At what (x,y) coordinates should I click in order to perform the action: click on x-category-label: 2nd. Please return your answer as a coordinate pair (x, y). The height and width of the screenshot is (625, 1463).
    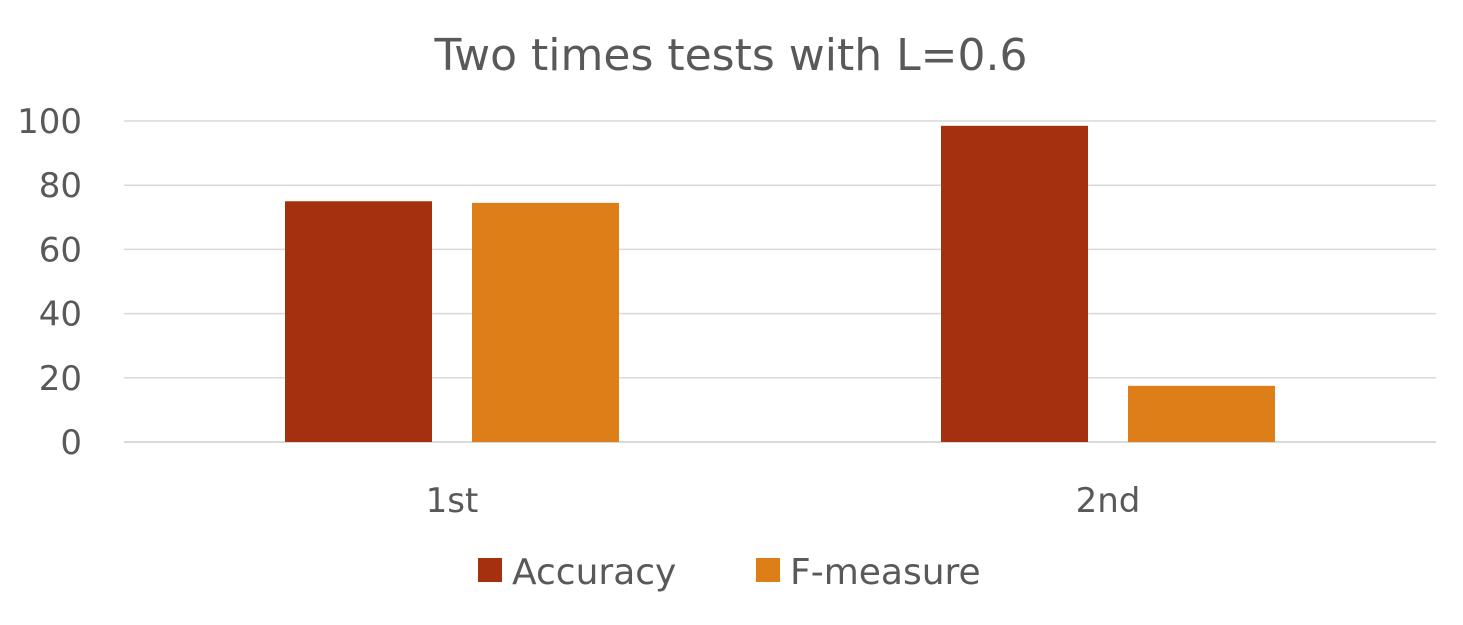
    Looking at the image, I should click on (1108, 501).